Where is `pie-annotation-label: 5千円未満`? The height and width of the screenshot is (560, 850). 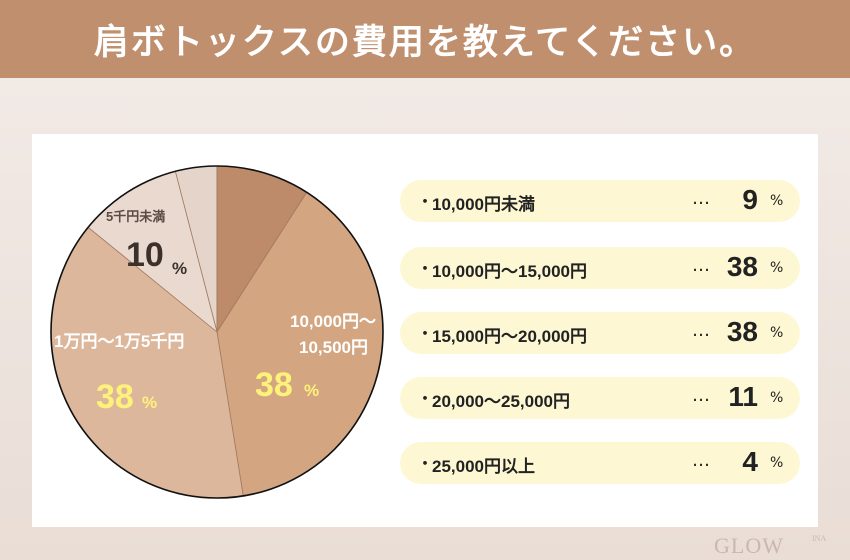
pie-annotation-label: 5千円未満 is located at coordinates (135, 216).